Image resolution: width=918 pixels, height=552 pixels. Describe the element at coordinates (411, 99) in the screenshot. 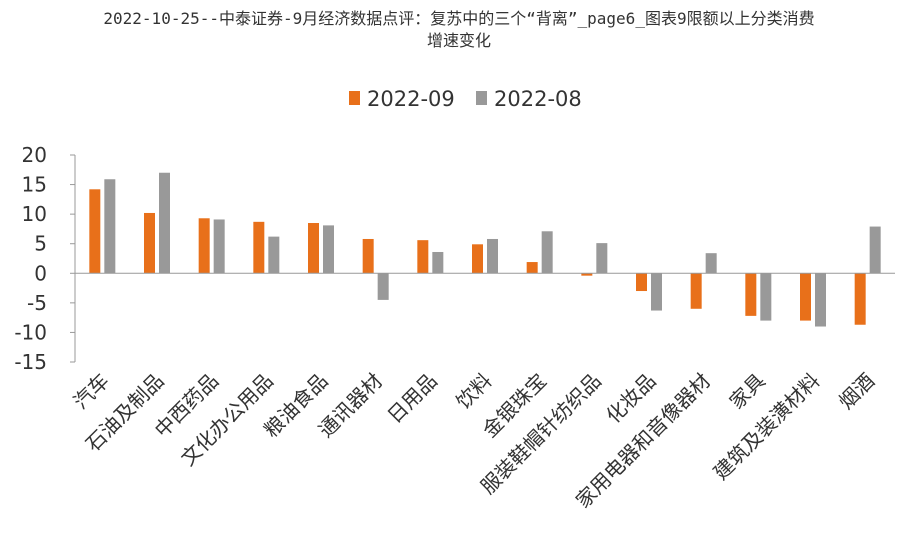

I see `legend-label-2022-09: 2022-09` at that location.